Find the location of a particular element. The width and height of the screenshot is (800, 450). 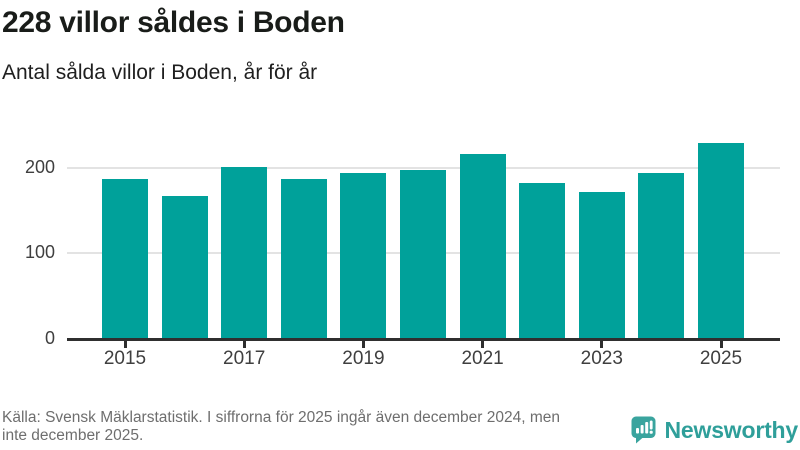

bar-2015 is located at coordinates (125, 258).